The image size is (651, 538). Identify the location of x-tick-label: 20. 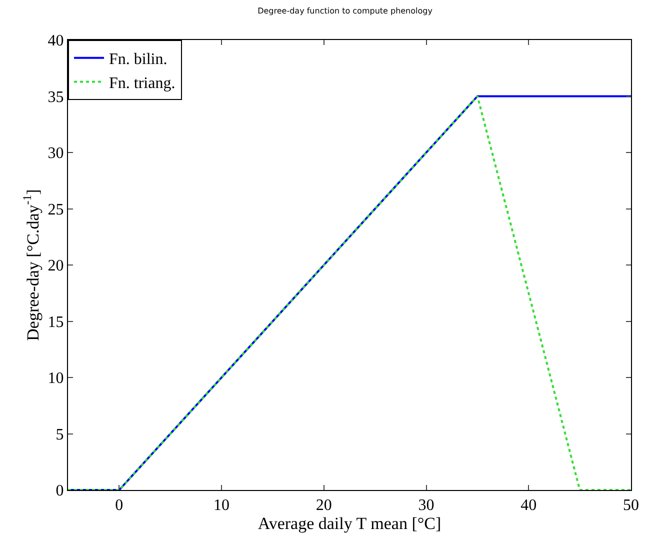
(324, 505).